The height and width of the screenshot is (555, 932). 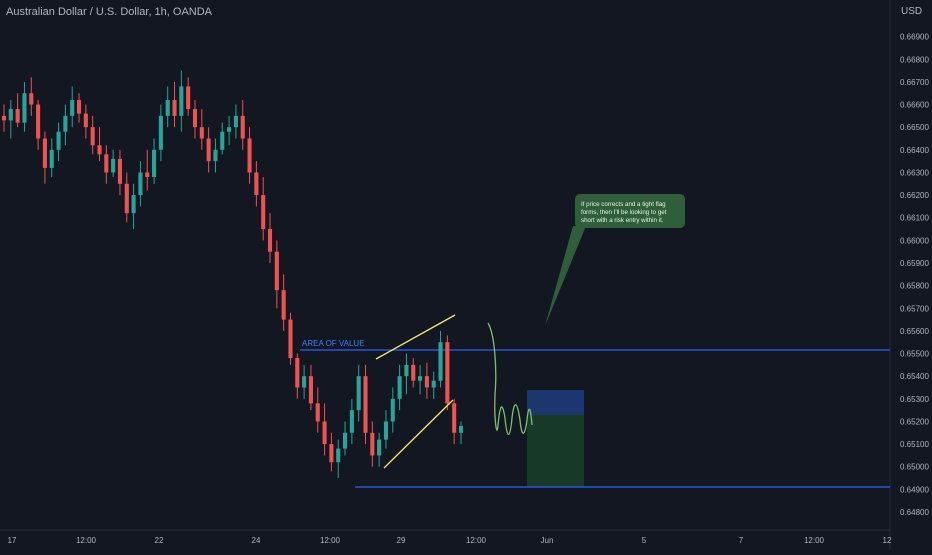 I want to click on price-tick-label: 0.66800, so click(x=914, y=59).